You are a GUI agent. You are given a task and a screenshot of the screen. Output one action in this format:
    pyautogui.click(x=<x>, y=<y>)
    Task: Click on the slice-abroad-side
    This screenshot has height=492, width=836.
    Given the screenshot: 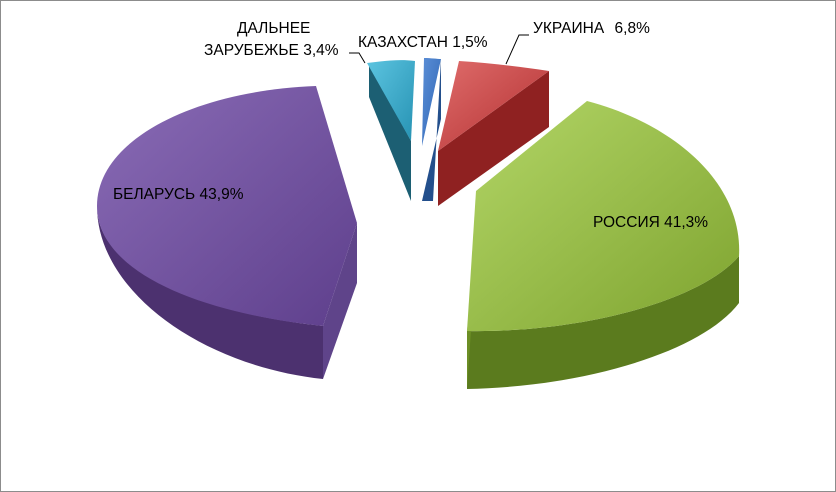 What is the action you would take?
    pyautogui.click(x=390, y=132)
    